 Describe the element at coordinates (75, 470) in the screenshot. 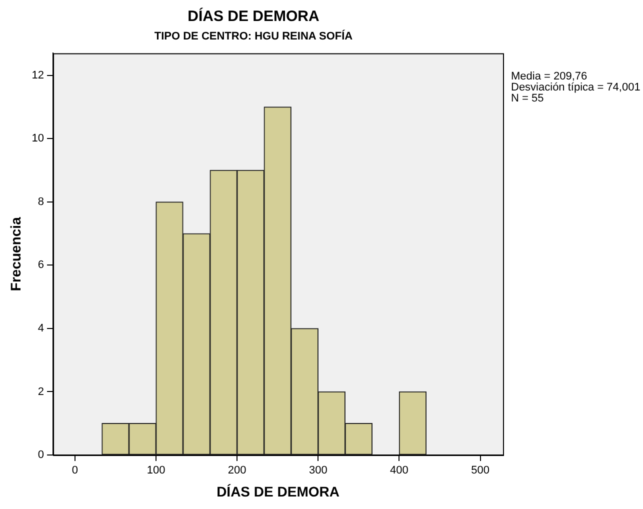

I see `x-tick-label: 0` at that location.